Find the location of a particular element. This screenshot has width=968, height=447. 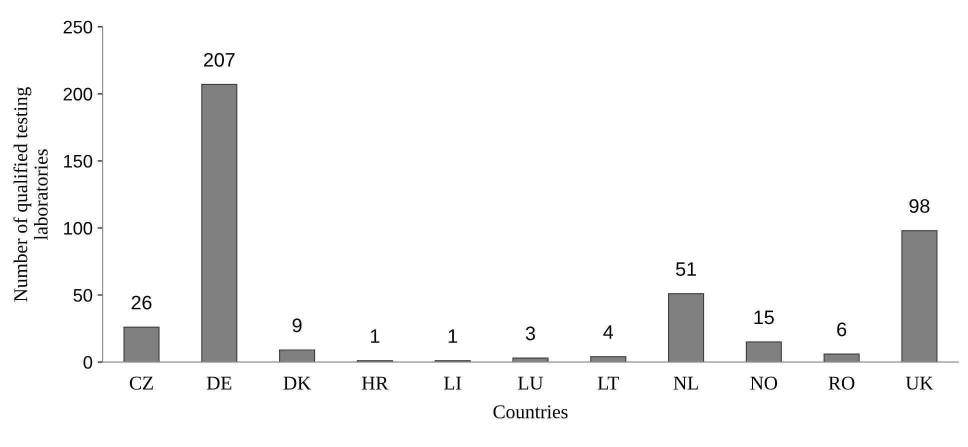

data-label: 9 is located at coordinates (297, 325).